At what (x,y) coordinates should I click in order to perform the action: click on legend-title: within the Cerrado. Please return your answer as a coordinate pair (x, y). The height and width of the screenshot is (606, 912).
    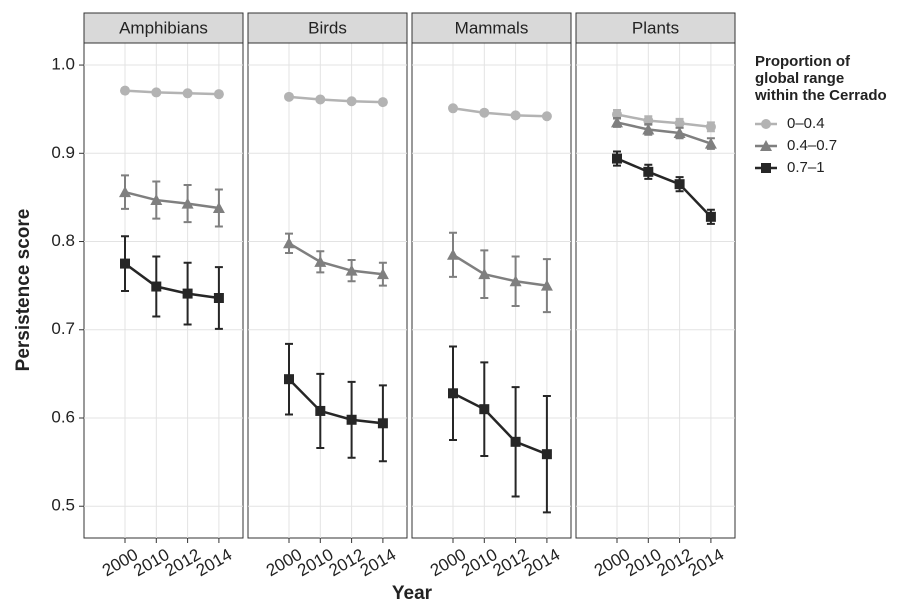
    Looking at the image, I should click on (820, 95).